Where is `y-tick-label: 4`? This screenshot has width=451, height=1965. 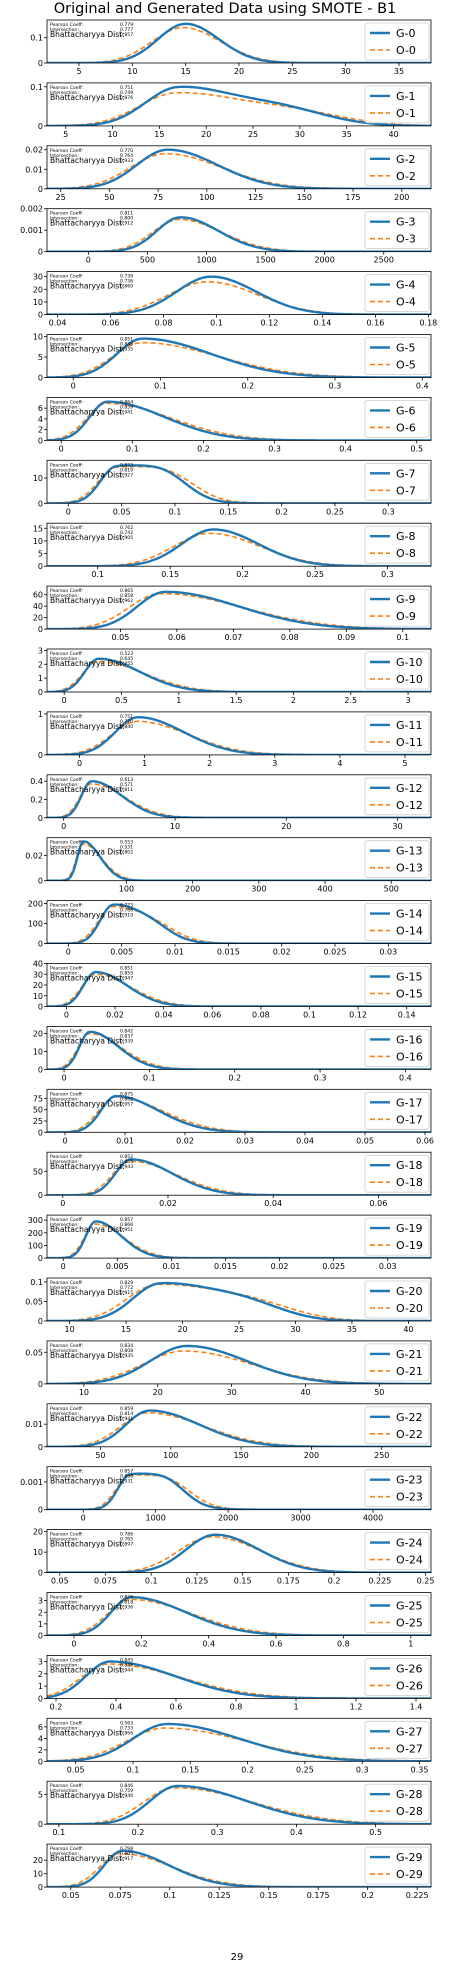
y-tick-label: 4 is located at coordinates (40, 419).